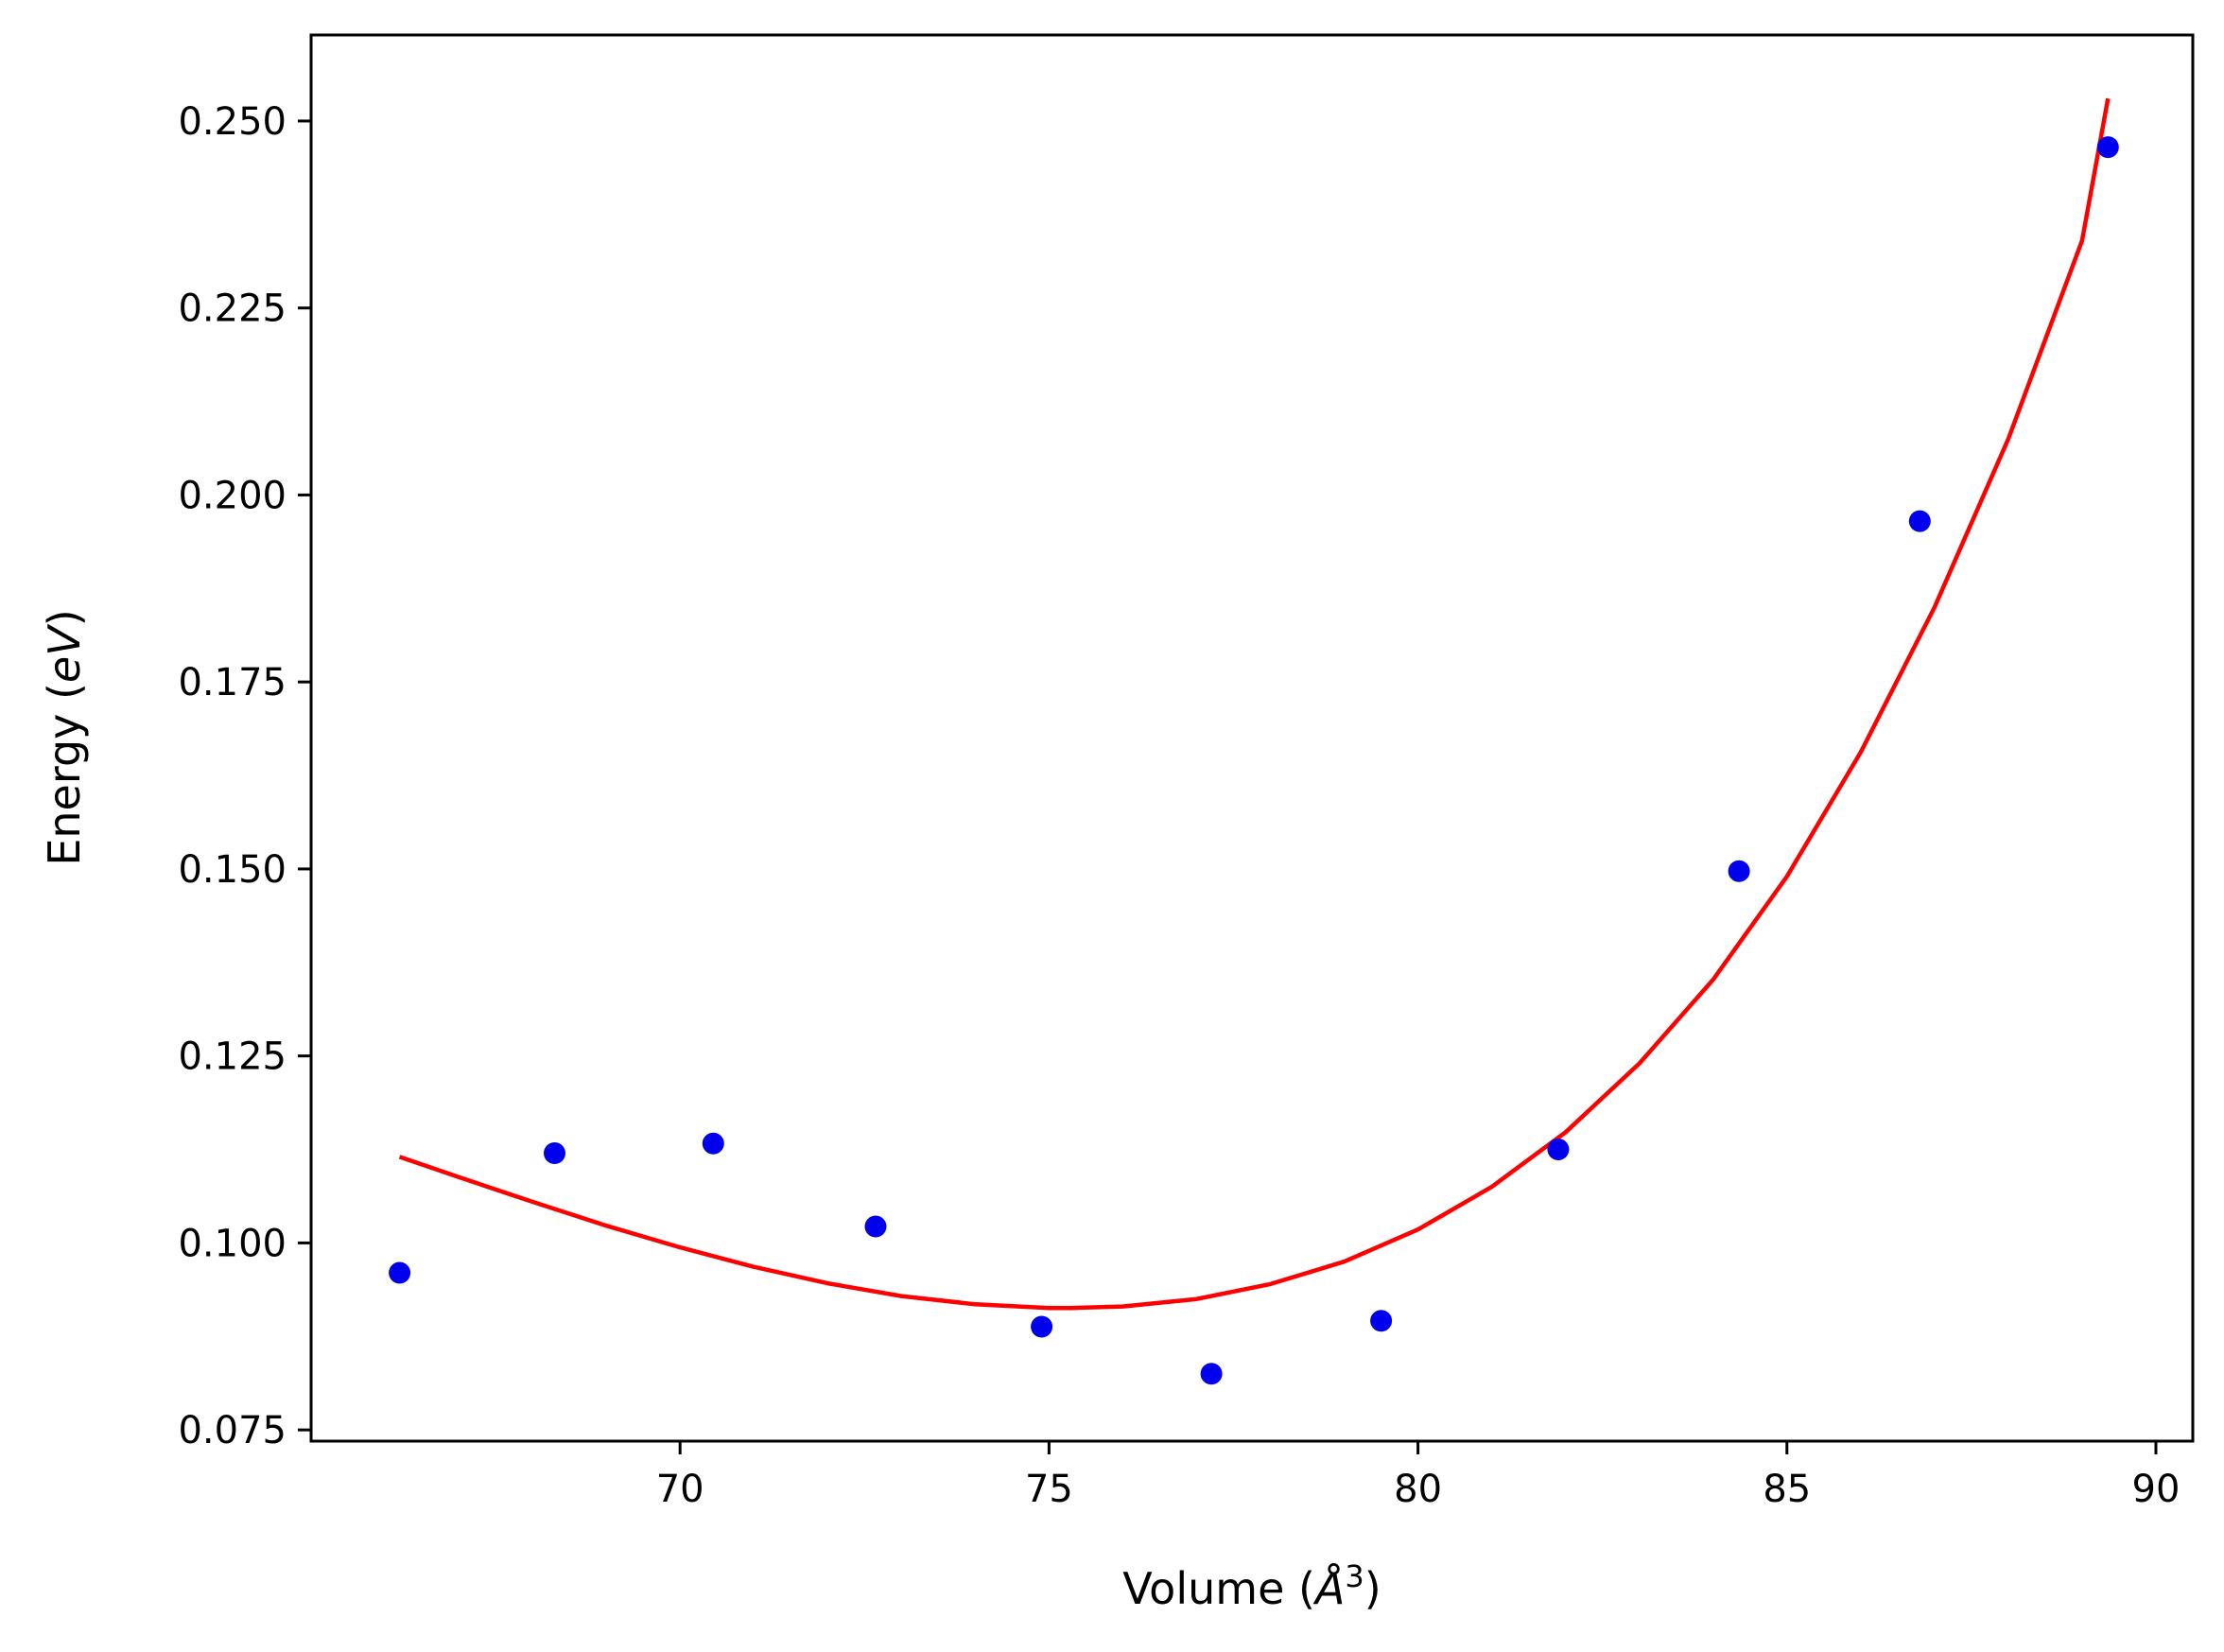  What do you see at coordinates (233, 682) in the screenshot?
I see `y-tick-label: 0.175` at bounding box center [233, 682].